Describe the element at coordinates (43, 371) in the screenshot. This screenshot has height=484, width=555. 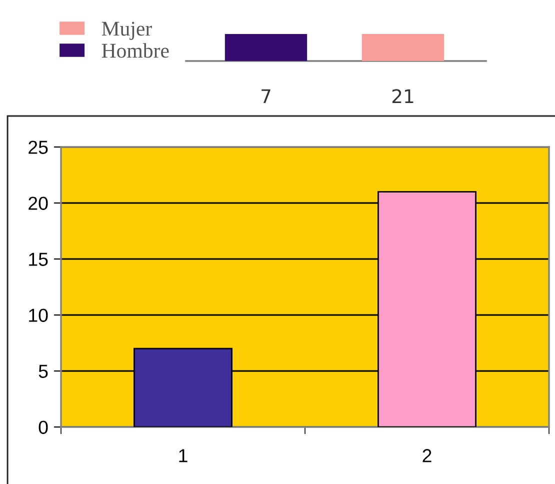
I see `y-tick-label: 5` at that location.